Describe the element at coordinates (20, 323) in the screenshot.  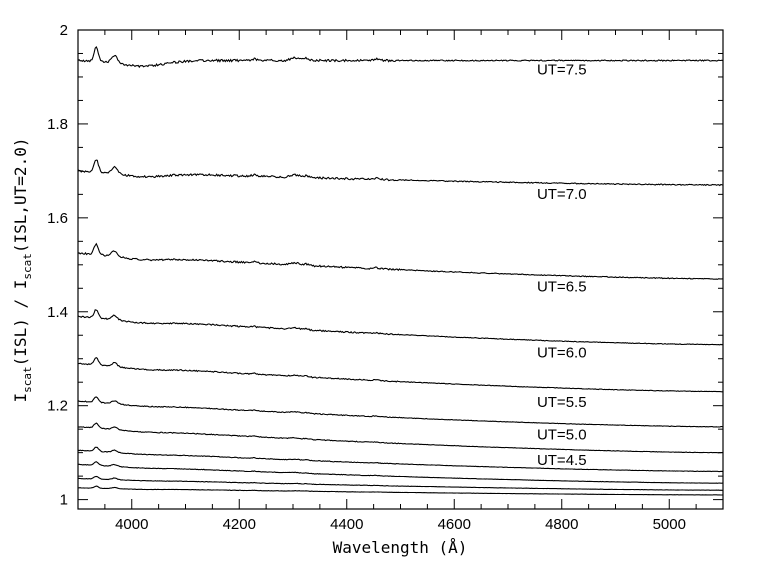
I see `y-axis-title-part-2: (ISL) / I` at that location.